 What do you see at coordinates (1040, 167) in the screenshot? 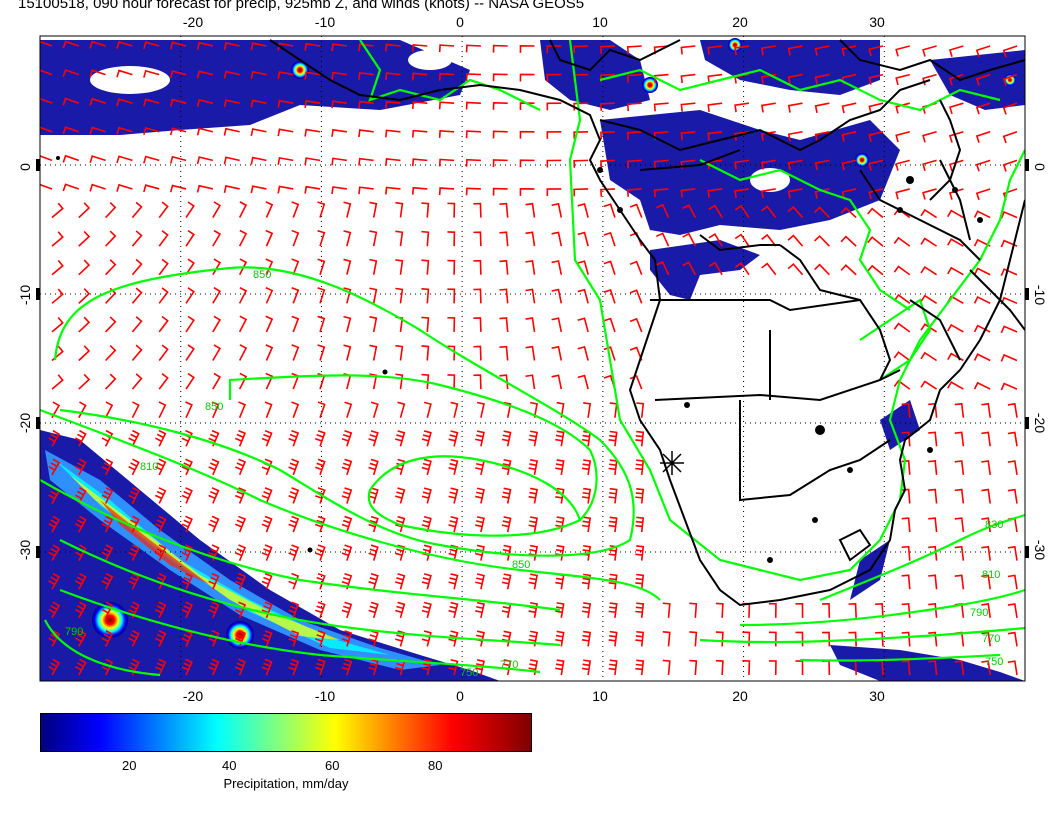
I see `lat-label-right: 0` at bounding box center [1040, 167].